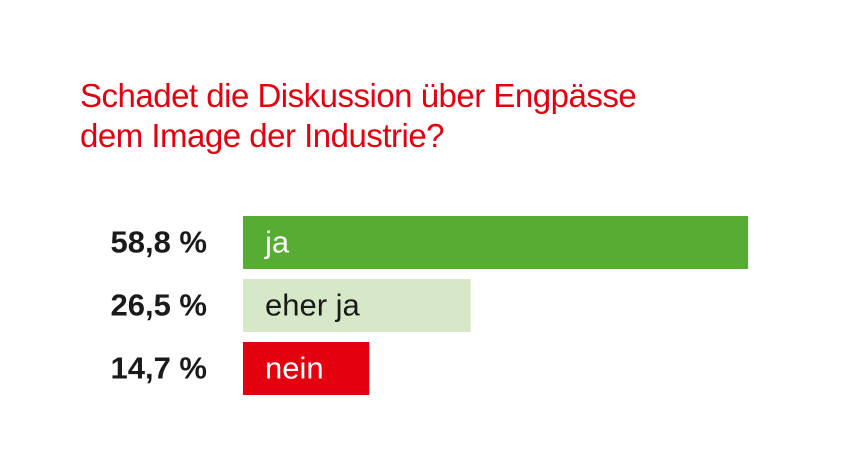  Describe the element at coordinates (158, 305) in the screenshot. I see `value-label: 26,5 %` at that location.